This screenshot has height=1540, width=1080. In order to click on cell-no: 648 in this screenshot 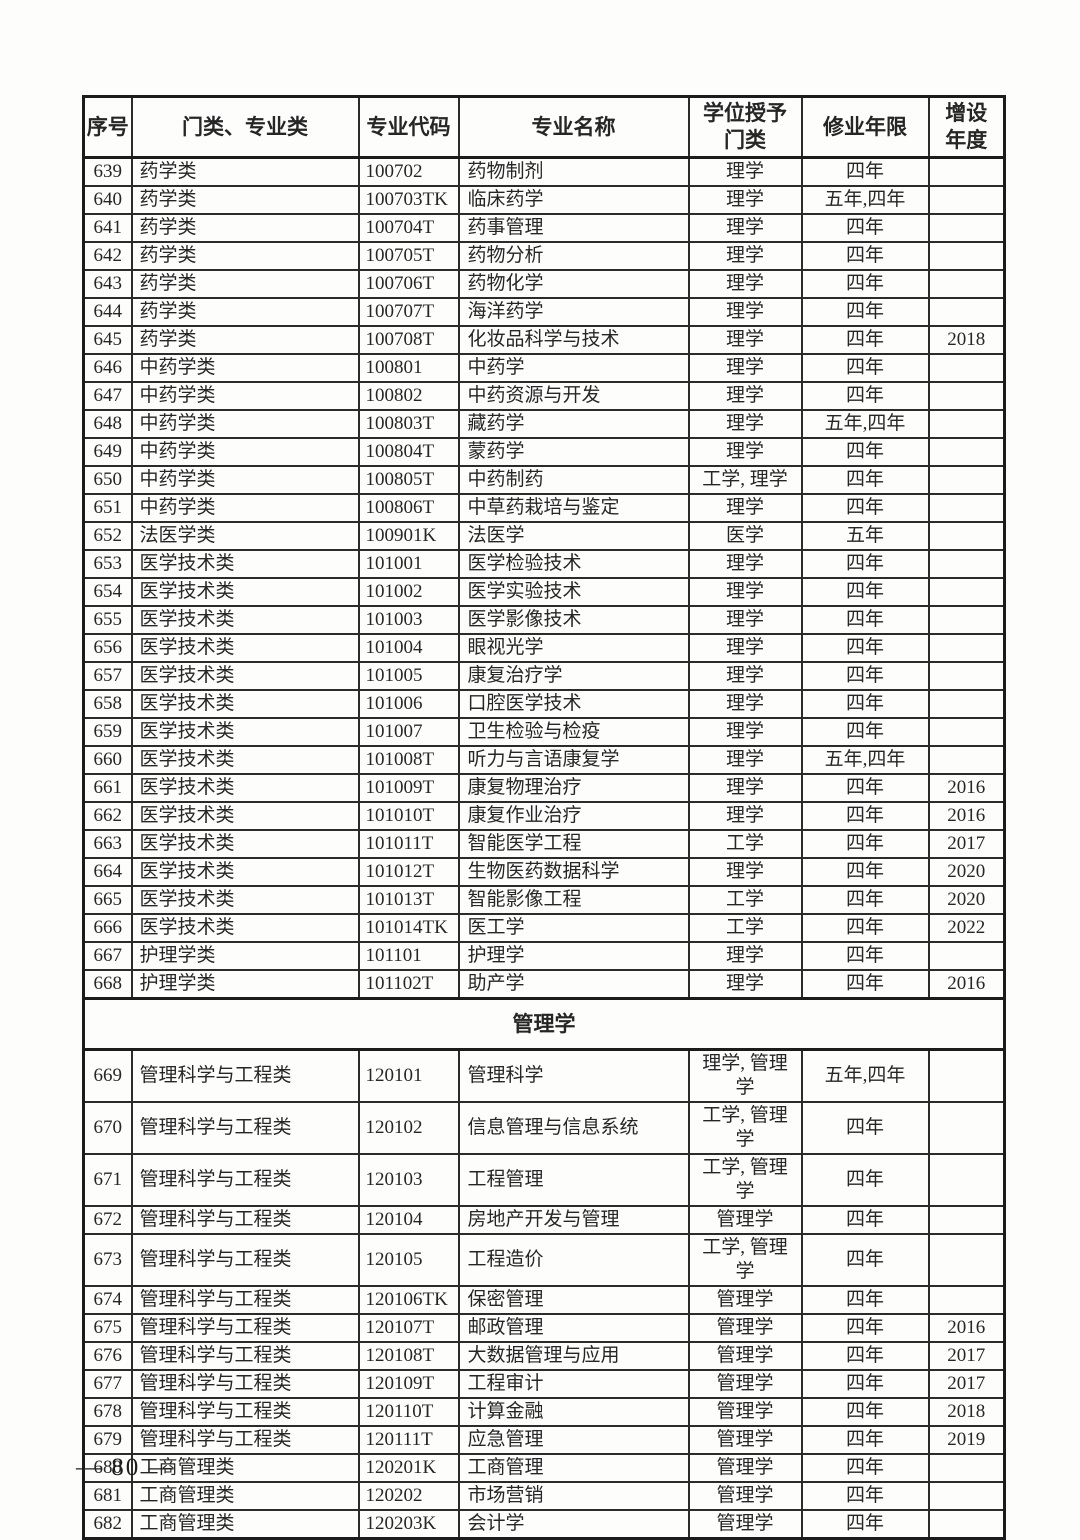, I will do `click(107, 424)`.